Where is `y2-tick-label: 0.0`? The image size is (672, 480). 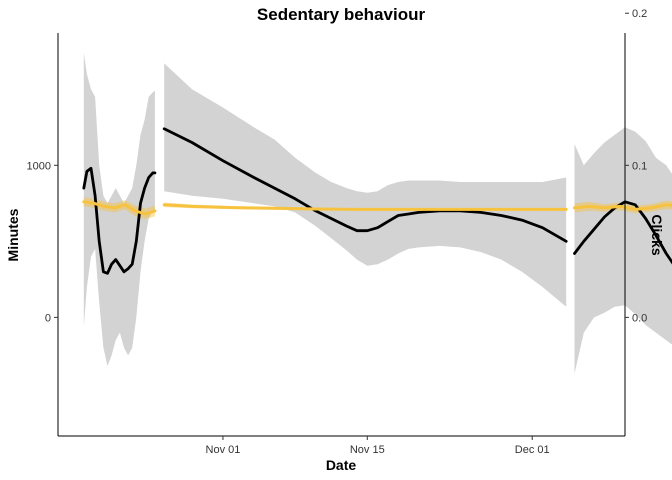
y2-tick-label: 0.0 is located at coordinates (639, 318).